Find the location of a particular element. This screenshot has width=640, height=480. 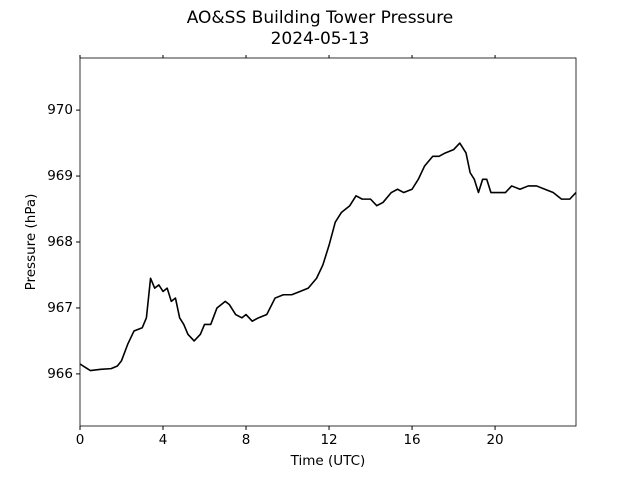

y-tick-label: 967 is located at coordinates (60, 308).